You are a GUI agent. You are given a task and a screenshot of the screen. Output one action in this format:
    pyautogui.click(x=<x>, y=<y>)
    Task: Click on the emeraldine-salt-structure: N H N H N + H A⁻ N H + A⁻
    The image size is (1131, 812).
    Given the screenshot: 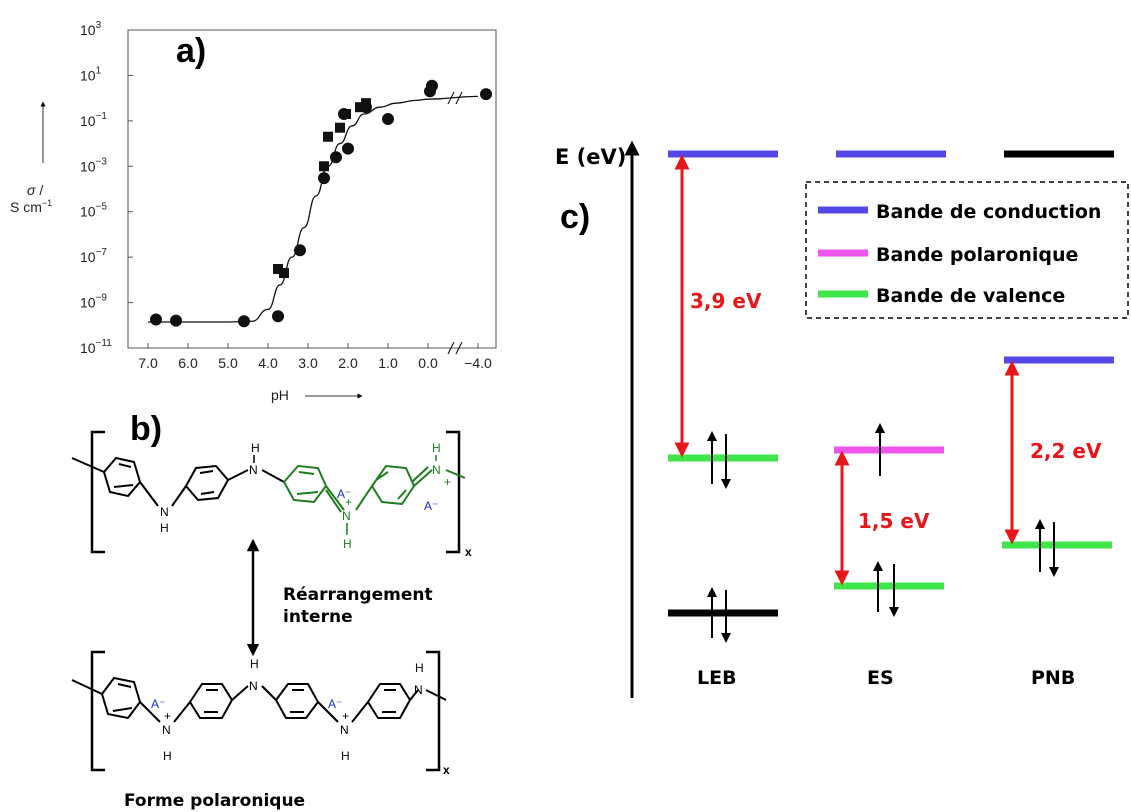 What is the action you would take?
    pyautogui.click(x=268, y=496)
    